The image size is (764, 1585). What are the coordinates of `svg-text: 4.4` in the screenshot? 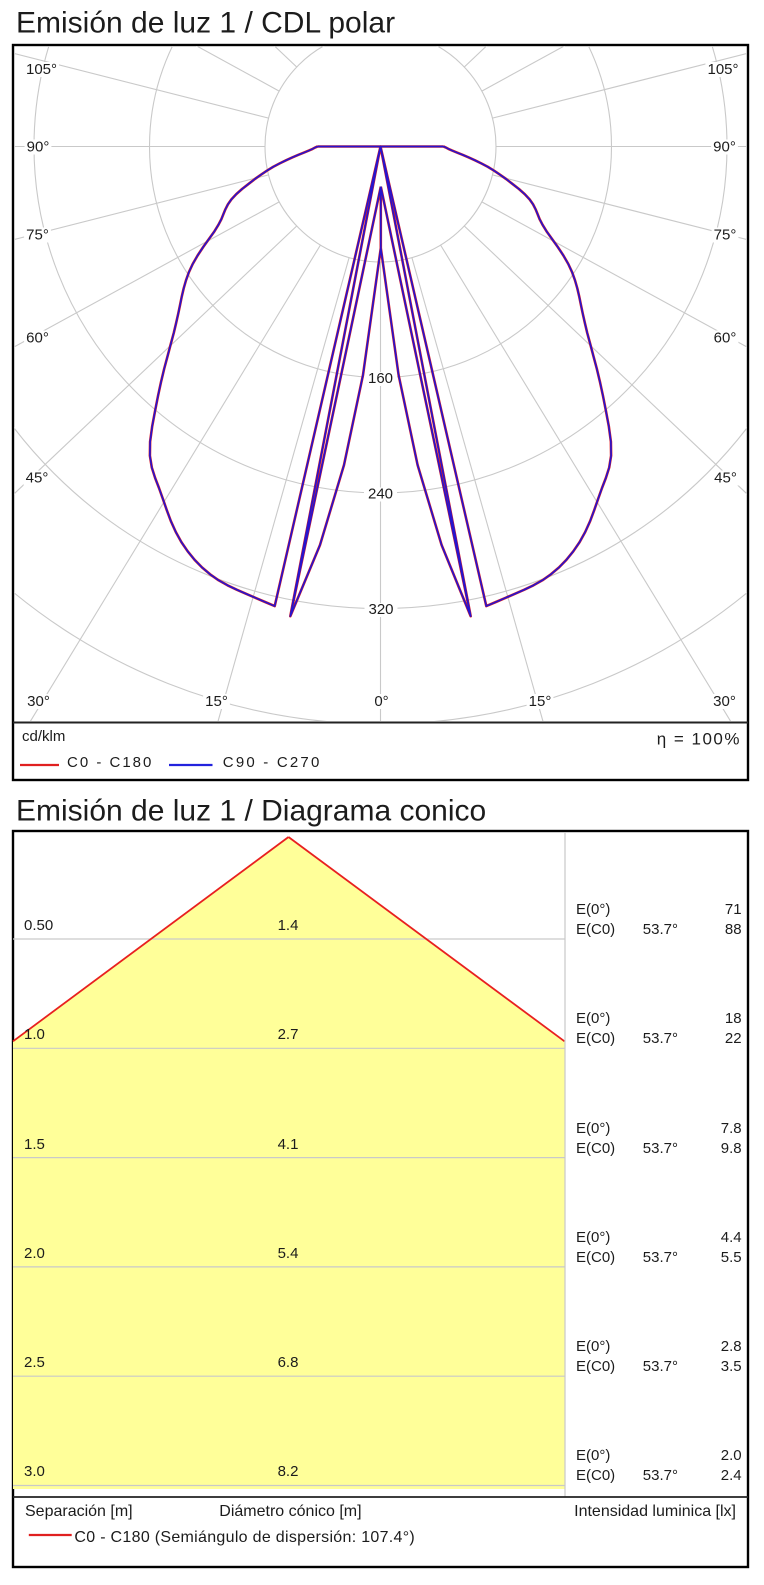 It's located at (731, 1237).